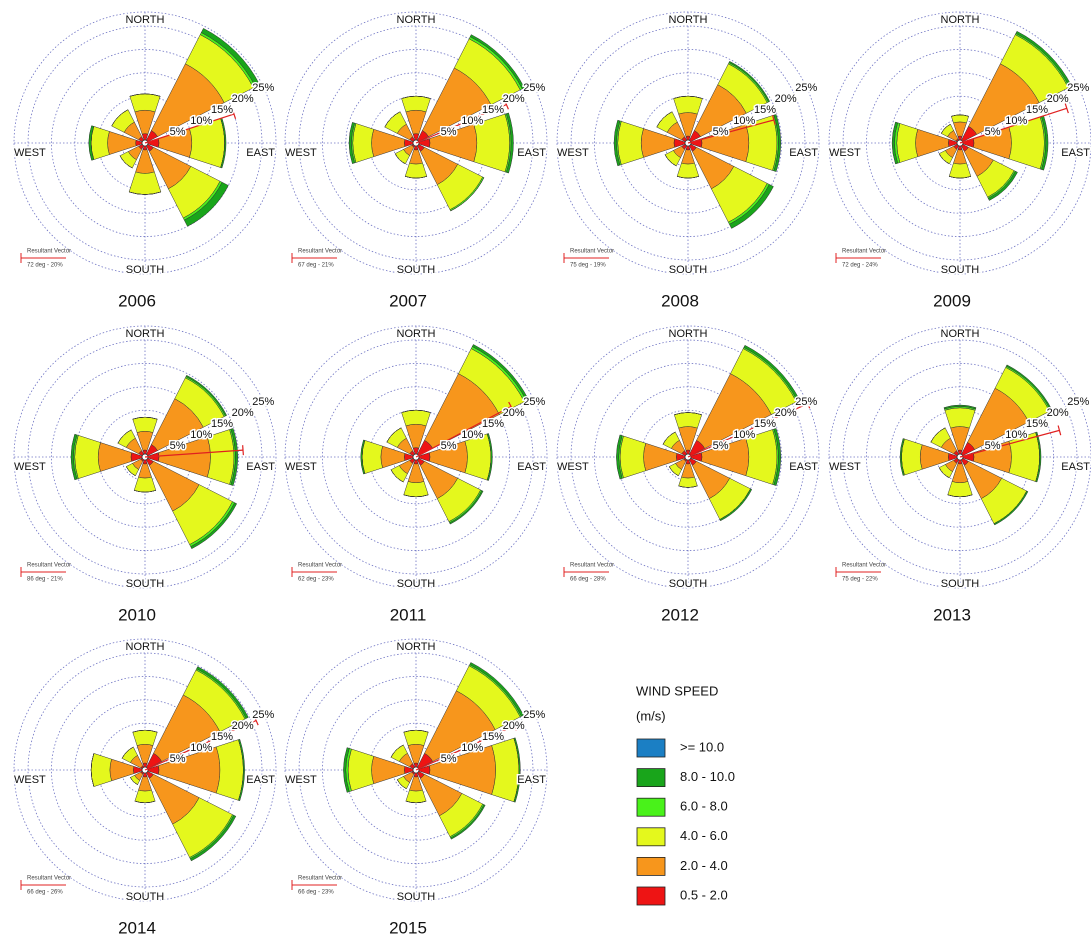 Image resolution: width=1091 pixels, height=938 pixels. Describe the element at coordinates (702, 746) in the screenshot. I see `legend-label: >= 10.0` at that location.